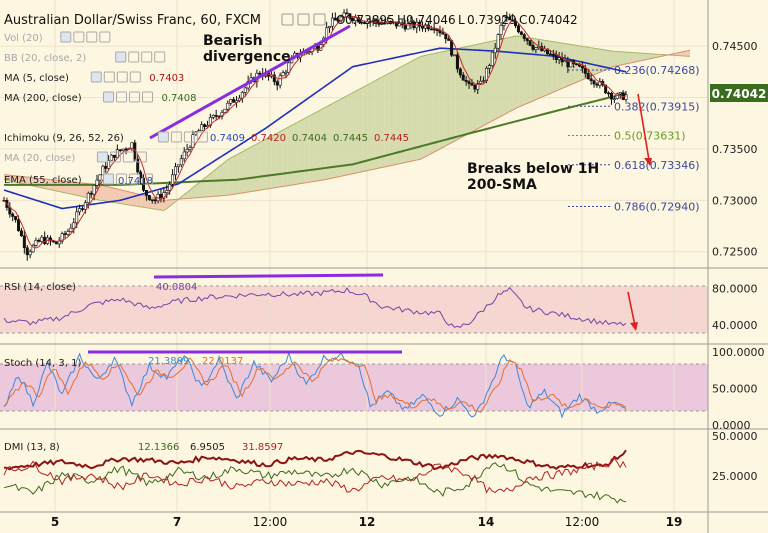 This screenshot has width=768, height=533. I want to click on ichimoku-value: 0.7409, so click(227, 138).